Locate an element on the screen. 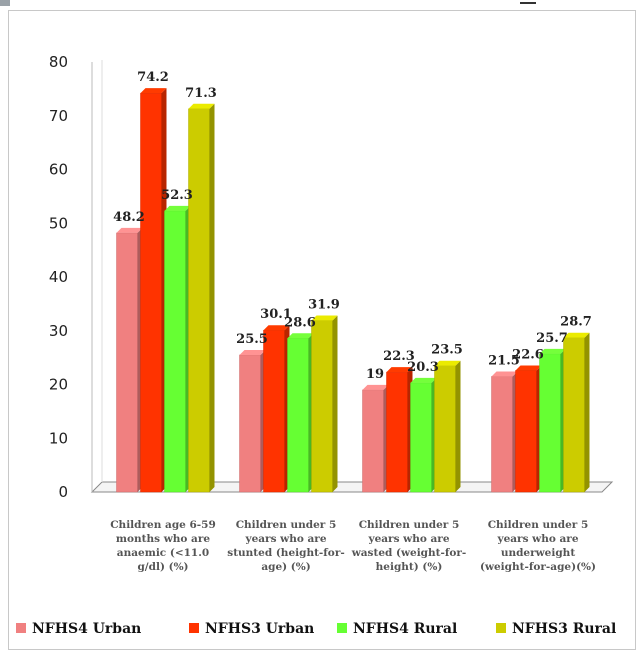  legend-label: NFHS3 Rural is located at coordinates (564, 629).